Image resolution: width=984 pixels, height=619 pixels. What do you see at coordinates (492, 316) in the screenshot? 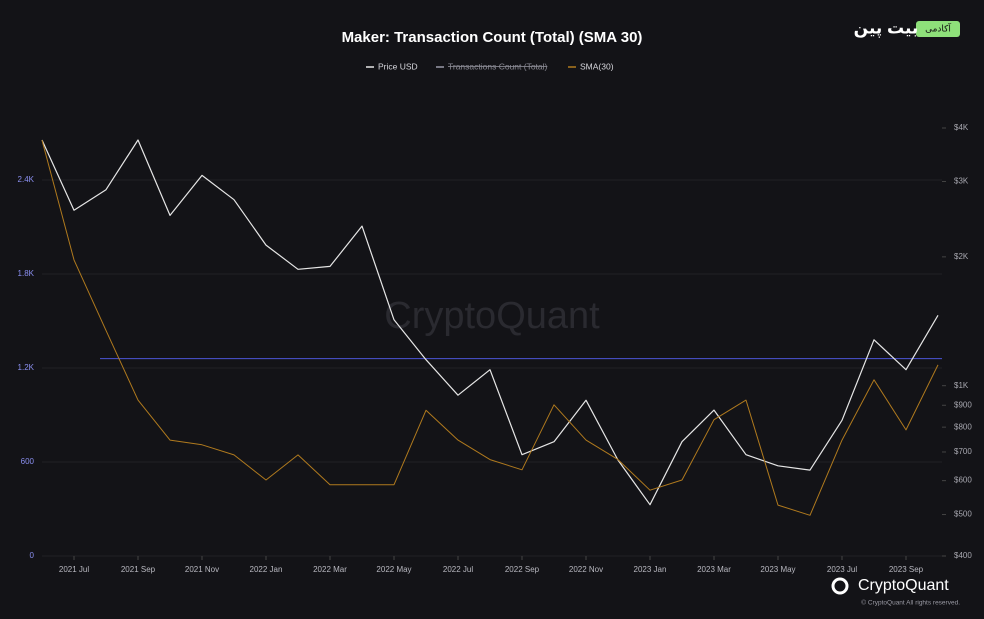
I see `watermark: CryptoQuant` at bounding box center [492, 316].